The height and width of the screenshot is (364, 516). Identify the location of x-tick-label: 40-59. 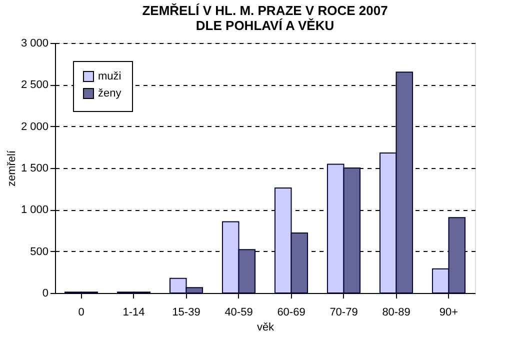
(238, 312).